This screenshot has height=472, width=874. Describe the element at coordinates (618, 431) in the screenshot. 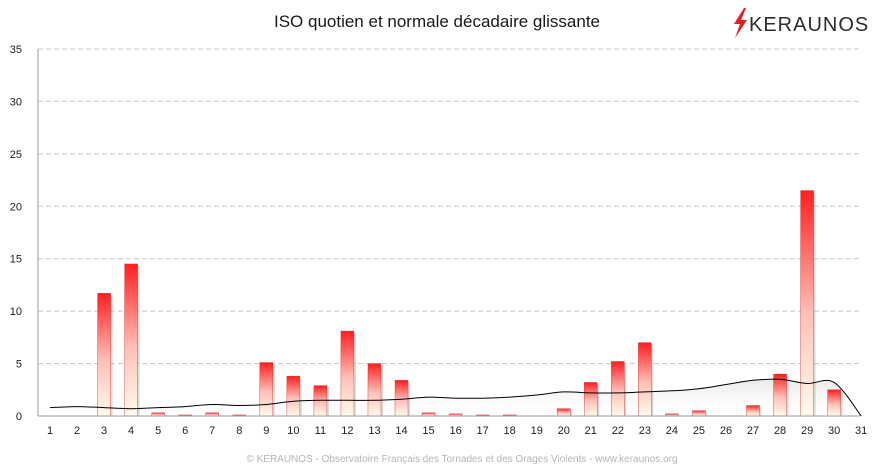

I see `x-tick-label: 22` at that location.